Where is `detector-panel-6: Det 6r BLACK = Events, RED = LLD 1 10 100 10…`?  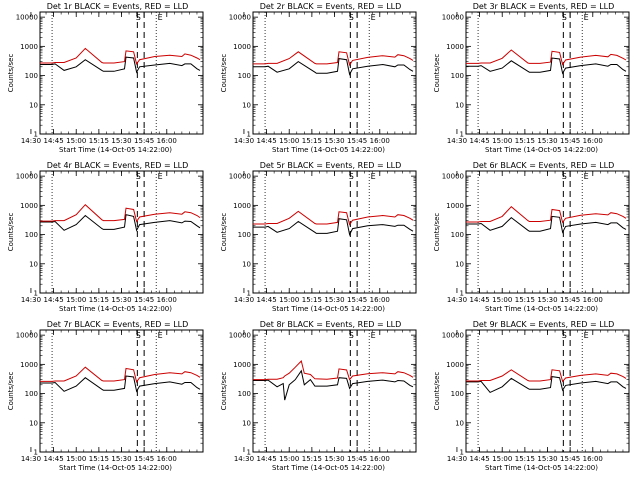
detector-panel-6: Det 6r BLACK = Events, RED = LLD 1 10 100 10… is located at coordinates (531, 237).